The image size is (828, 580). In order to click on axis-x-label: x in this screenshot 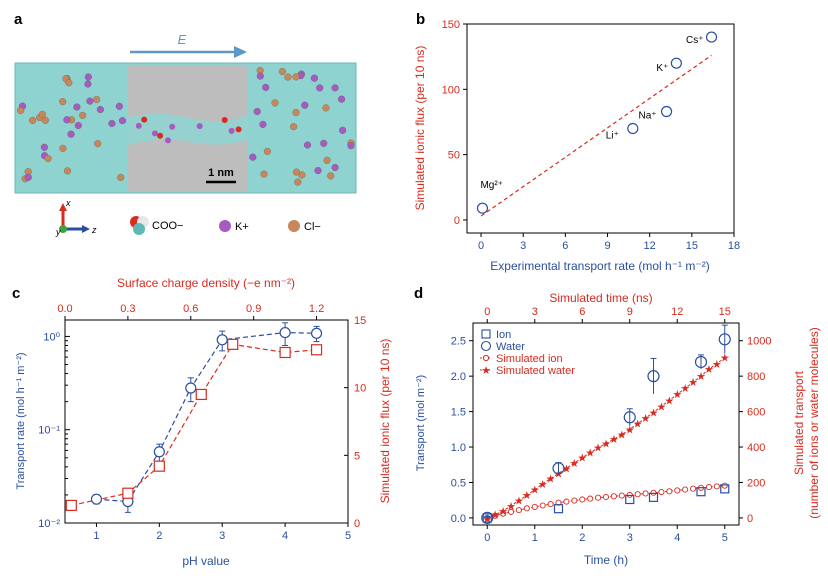, I will do `click(68, 203)`.